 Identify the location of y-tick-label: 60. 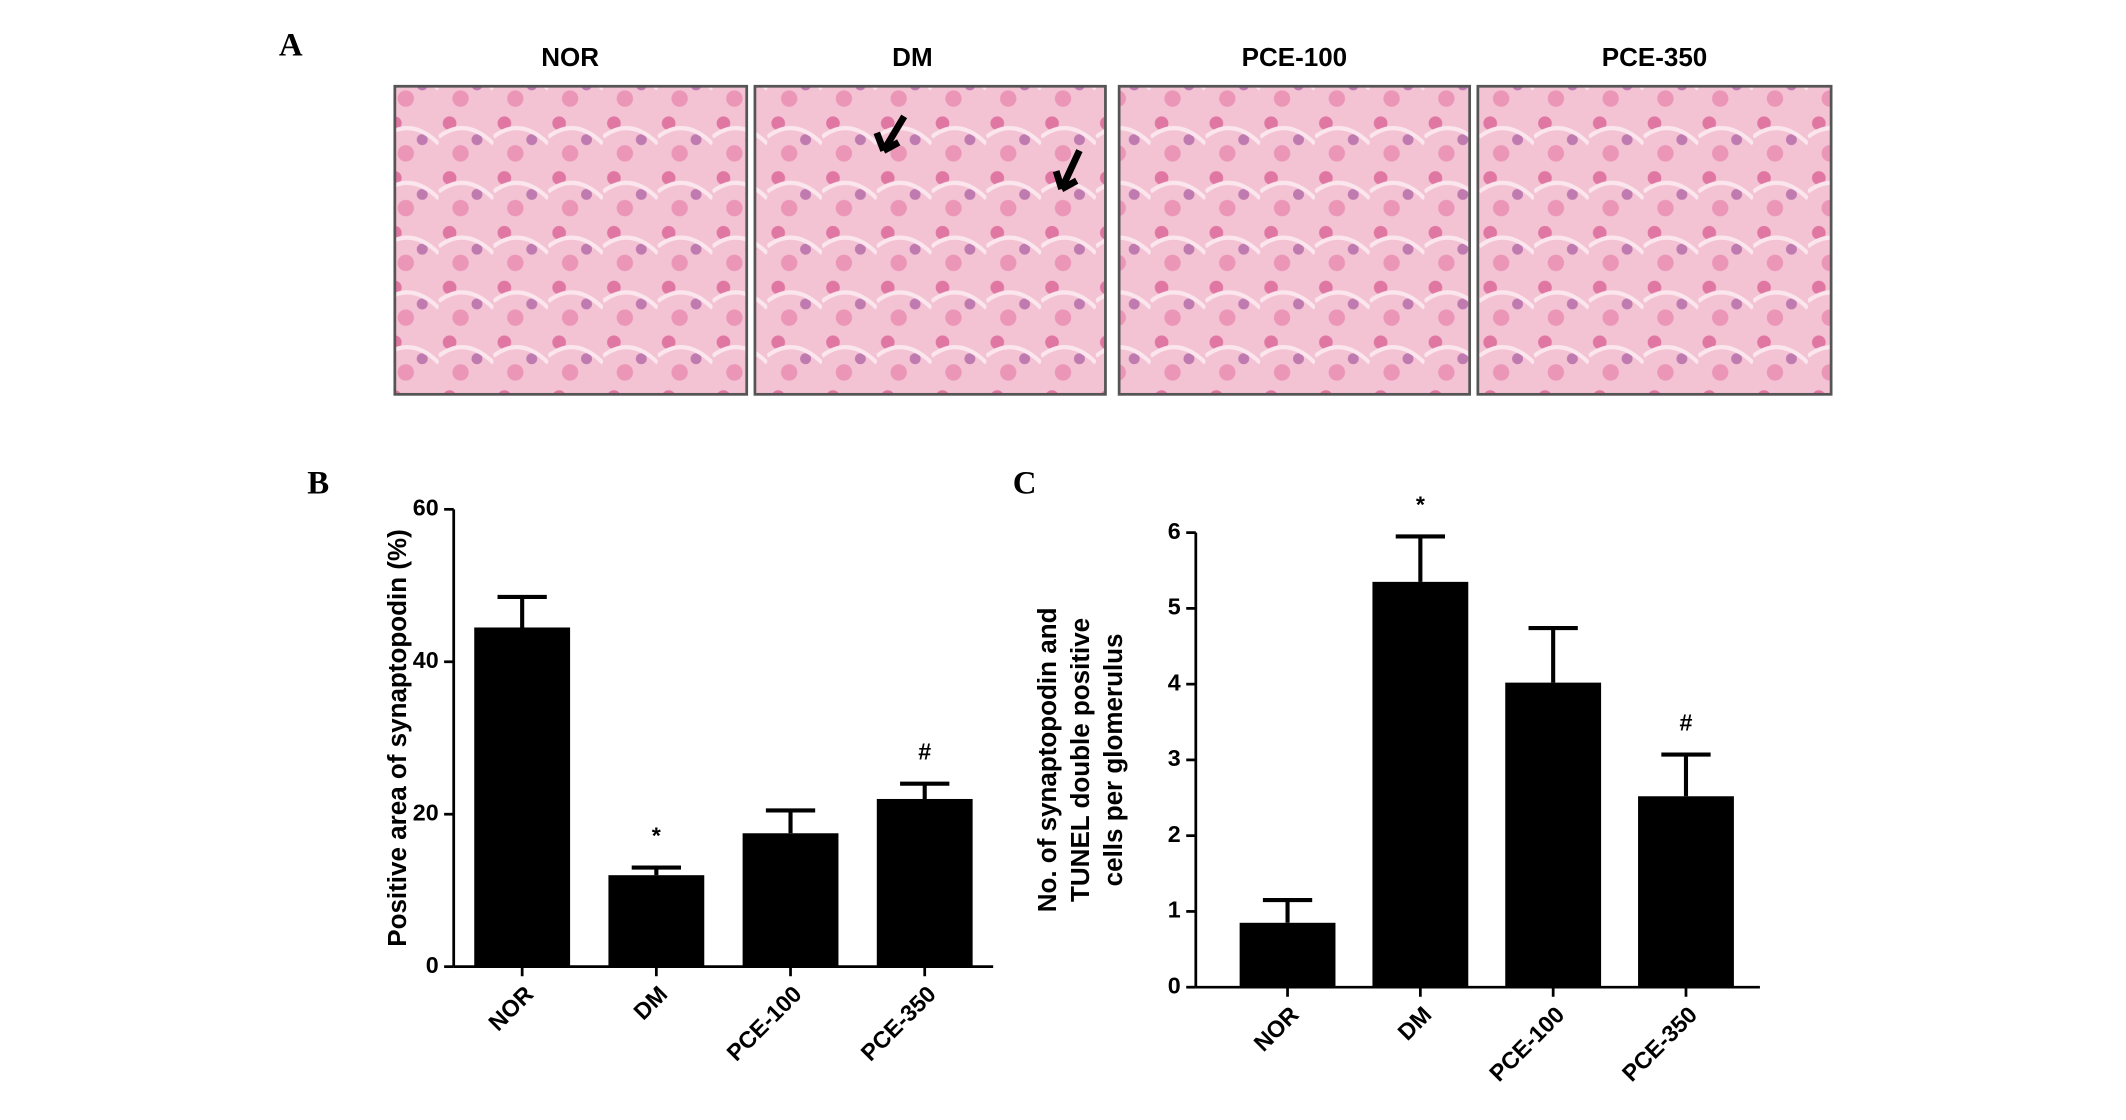
(426, 507).